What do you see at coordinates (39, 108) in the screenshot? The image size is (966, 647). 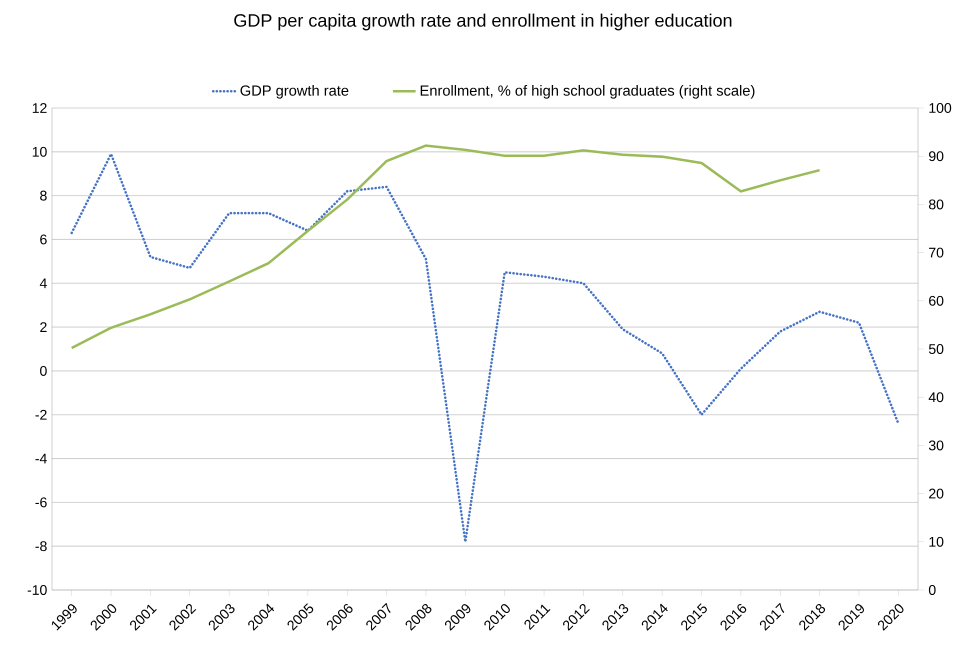 I see `y-tick-label: 12` at bounding box center [39, 108].